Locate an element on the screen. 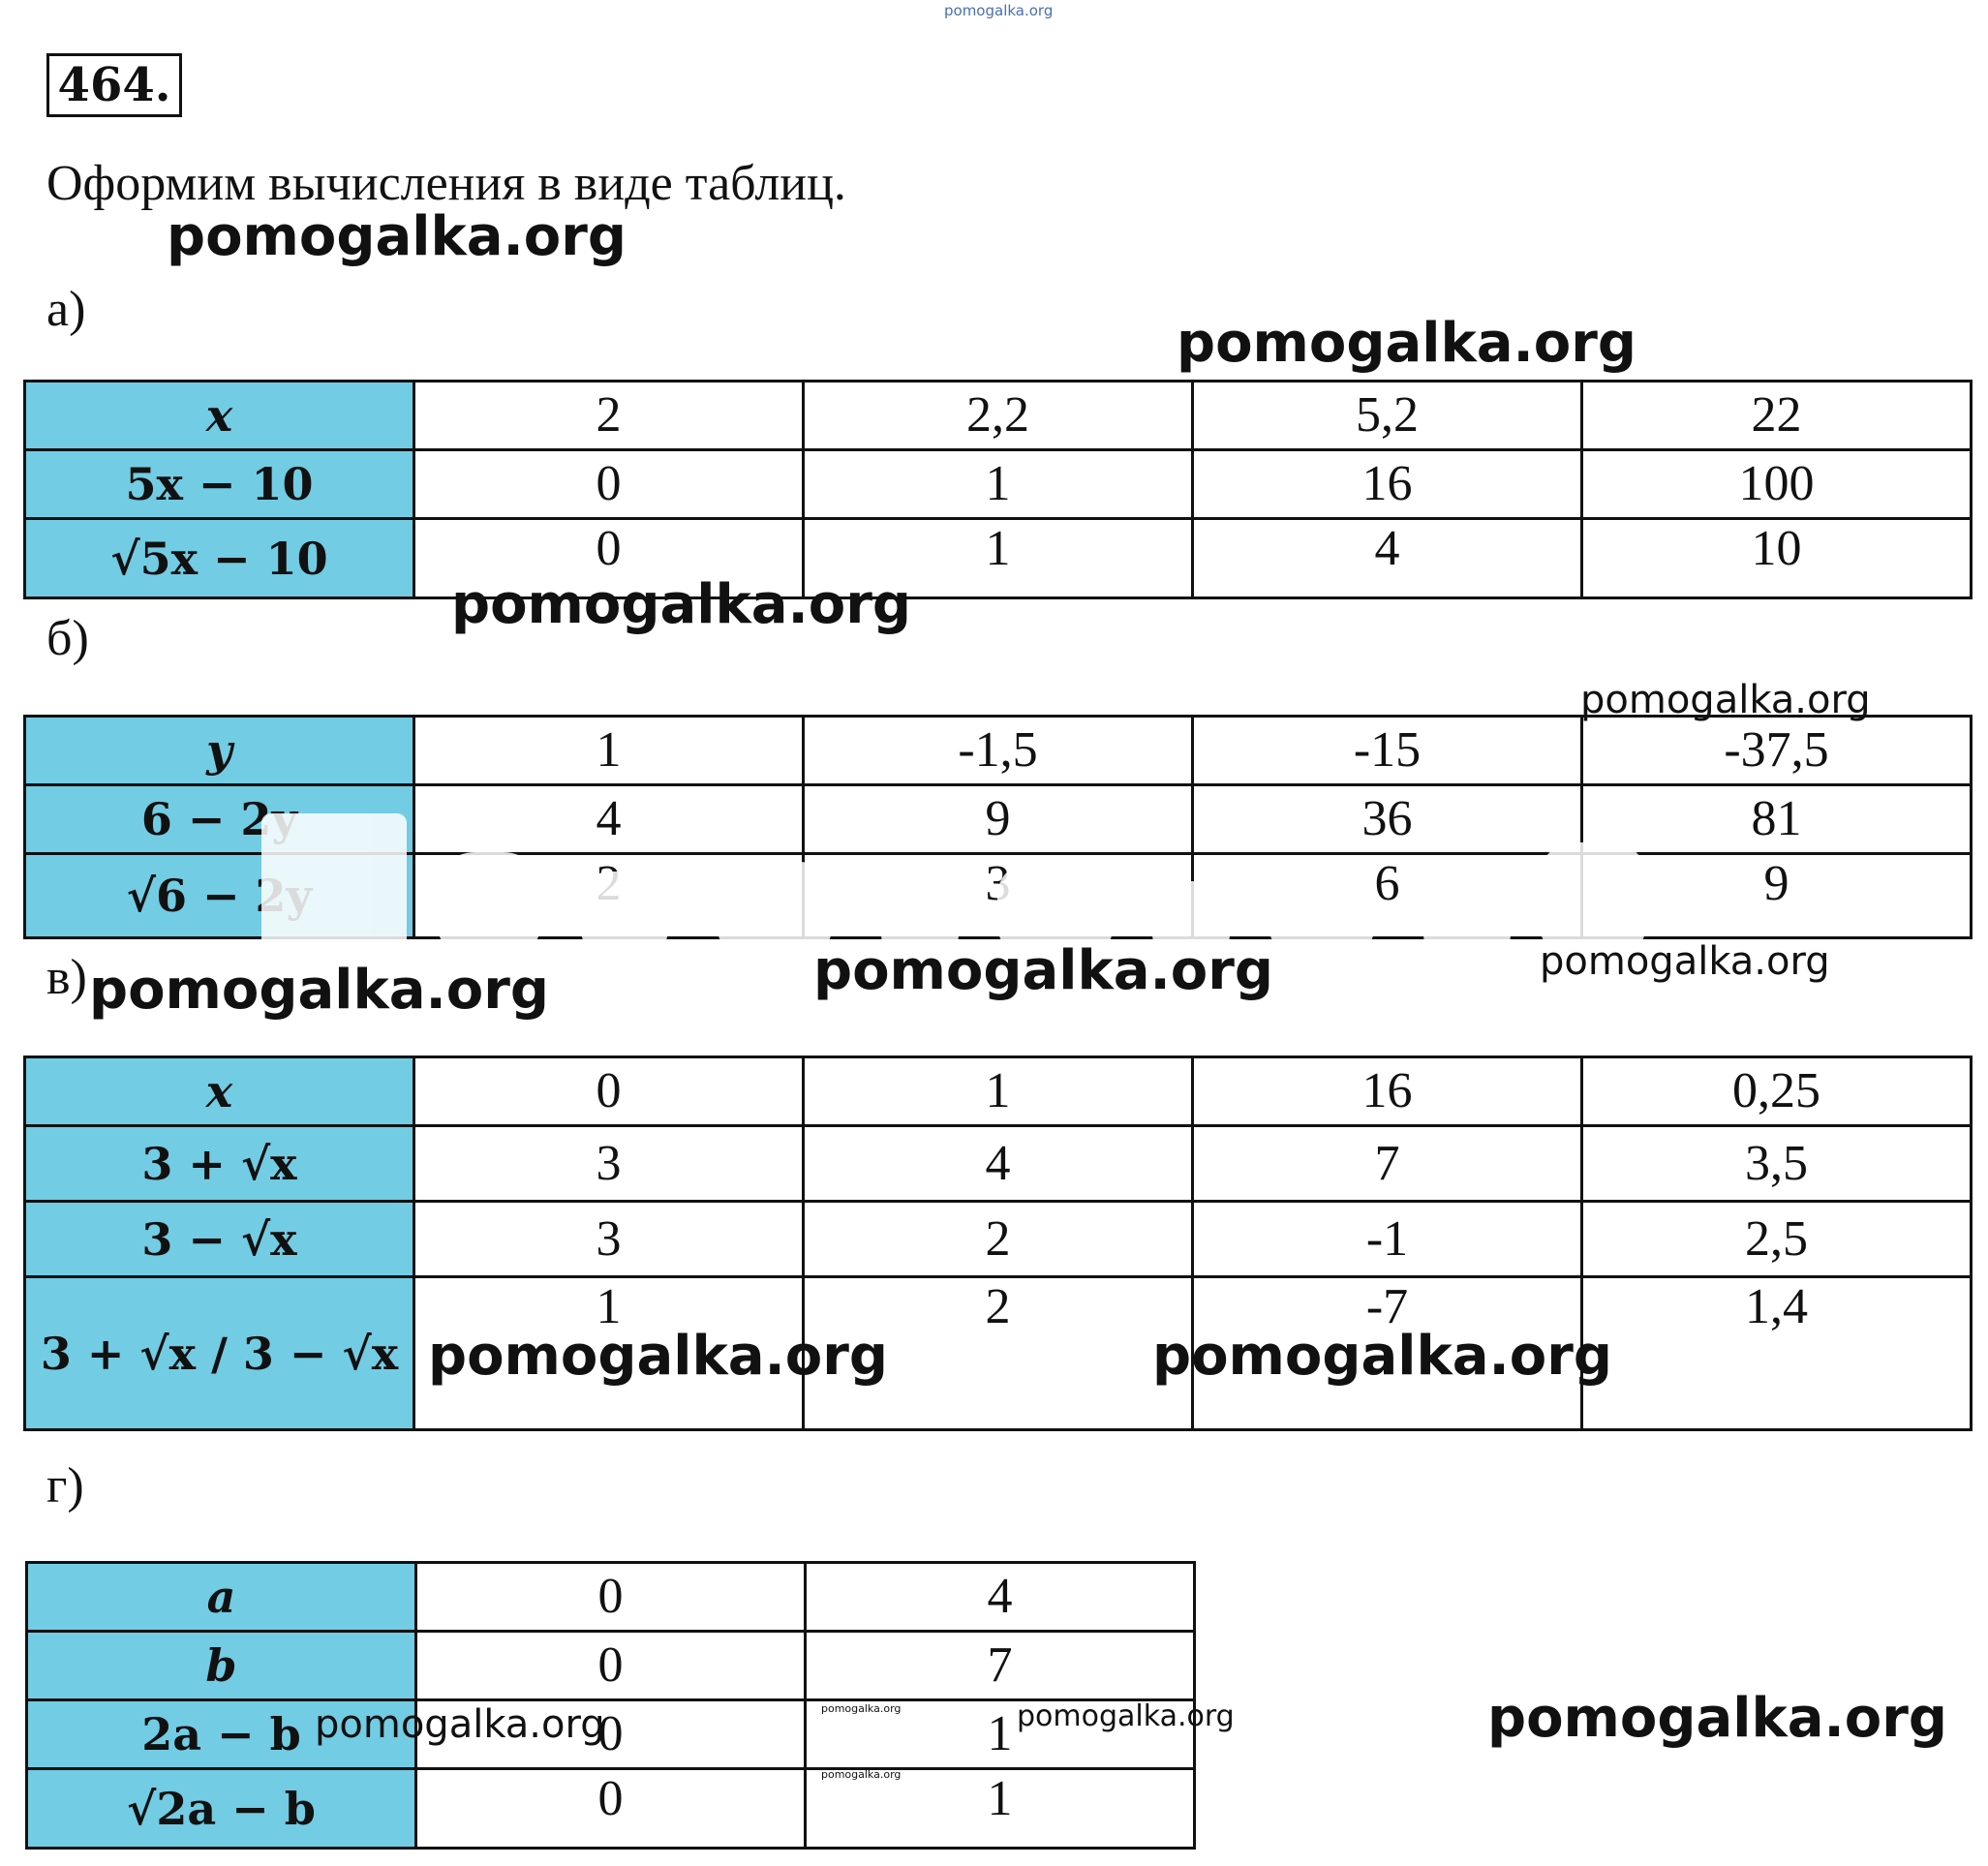 This screenshot has height=1866, width=1988. value-cell: -15 is located at coordinates (1387, 750).